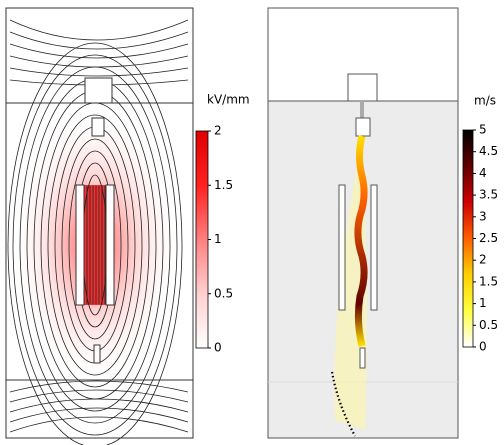 Image resolution: width=504 pixels, height=445 pixels. What do you see at coordinates (488, 238) in the screenshot?
I see `colorbar-tick-label: 2.5` at bounding box center [488, 238].